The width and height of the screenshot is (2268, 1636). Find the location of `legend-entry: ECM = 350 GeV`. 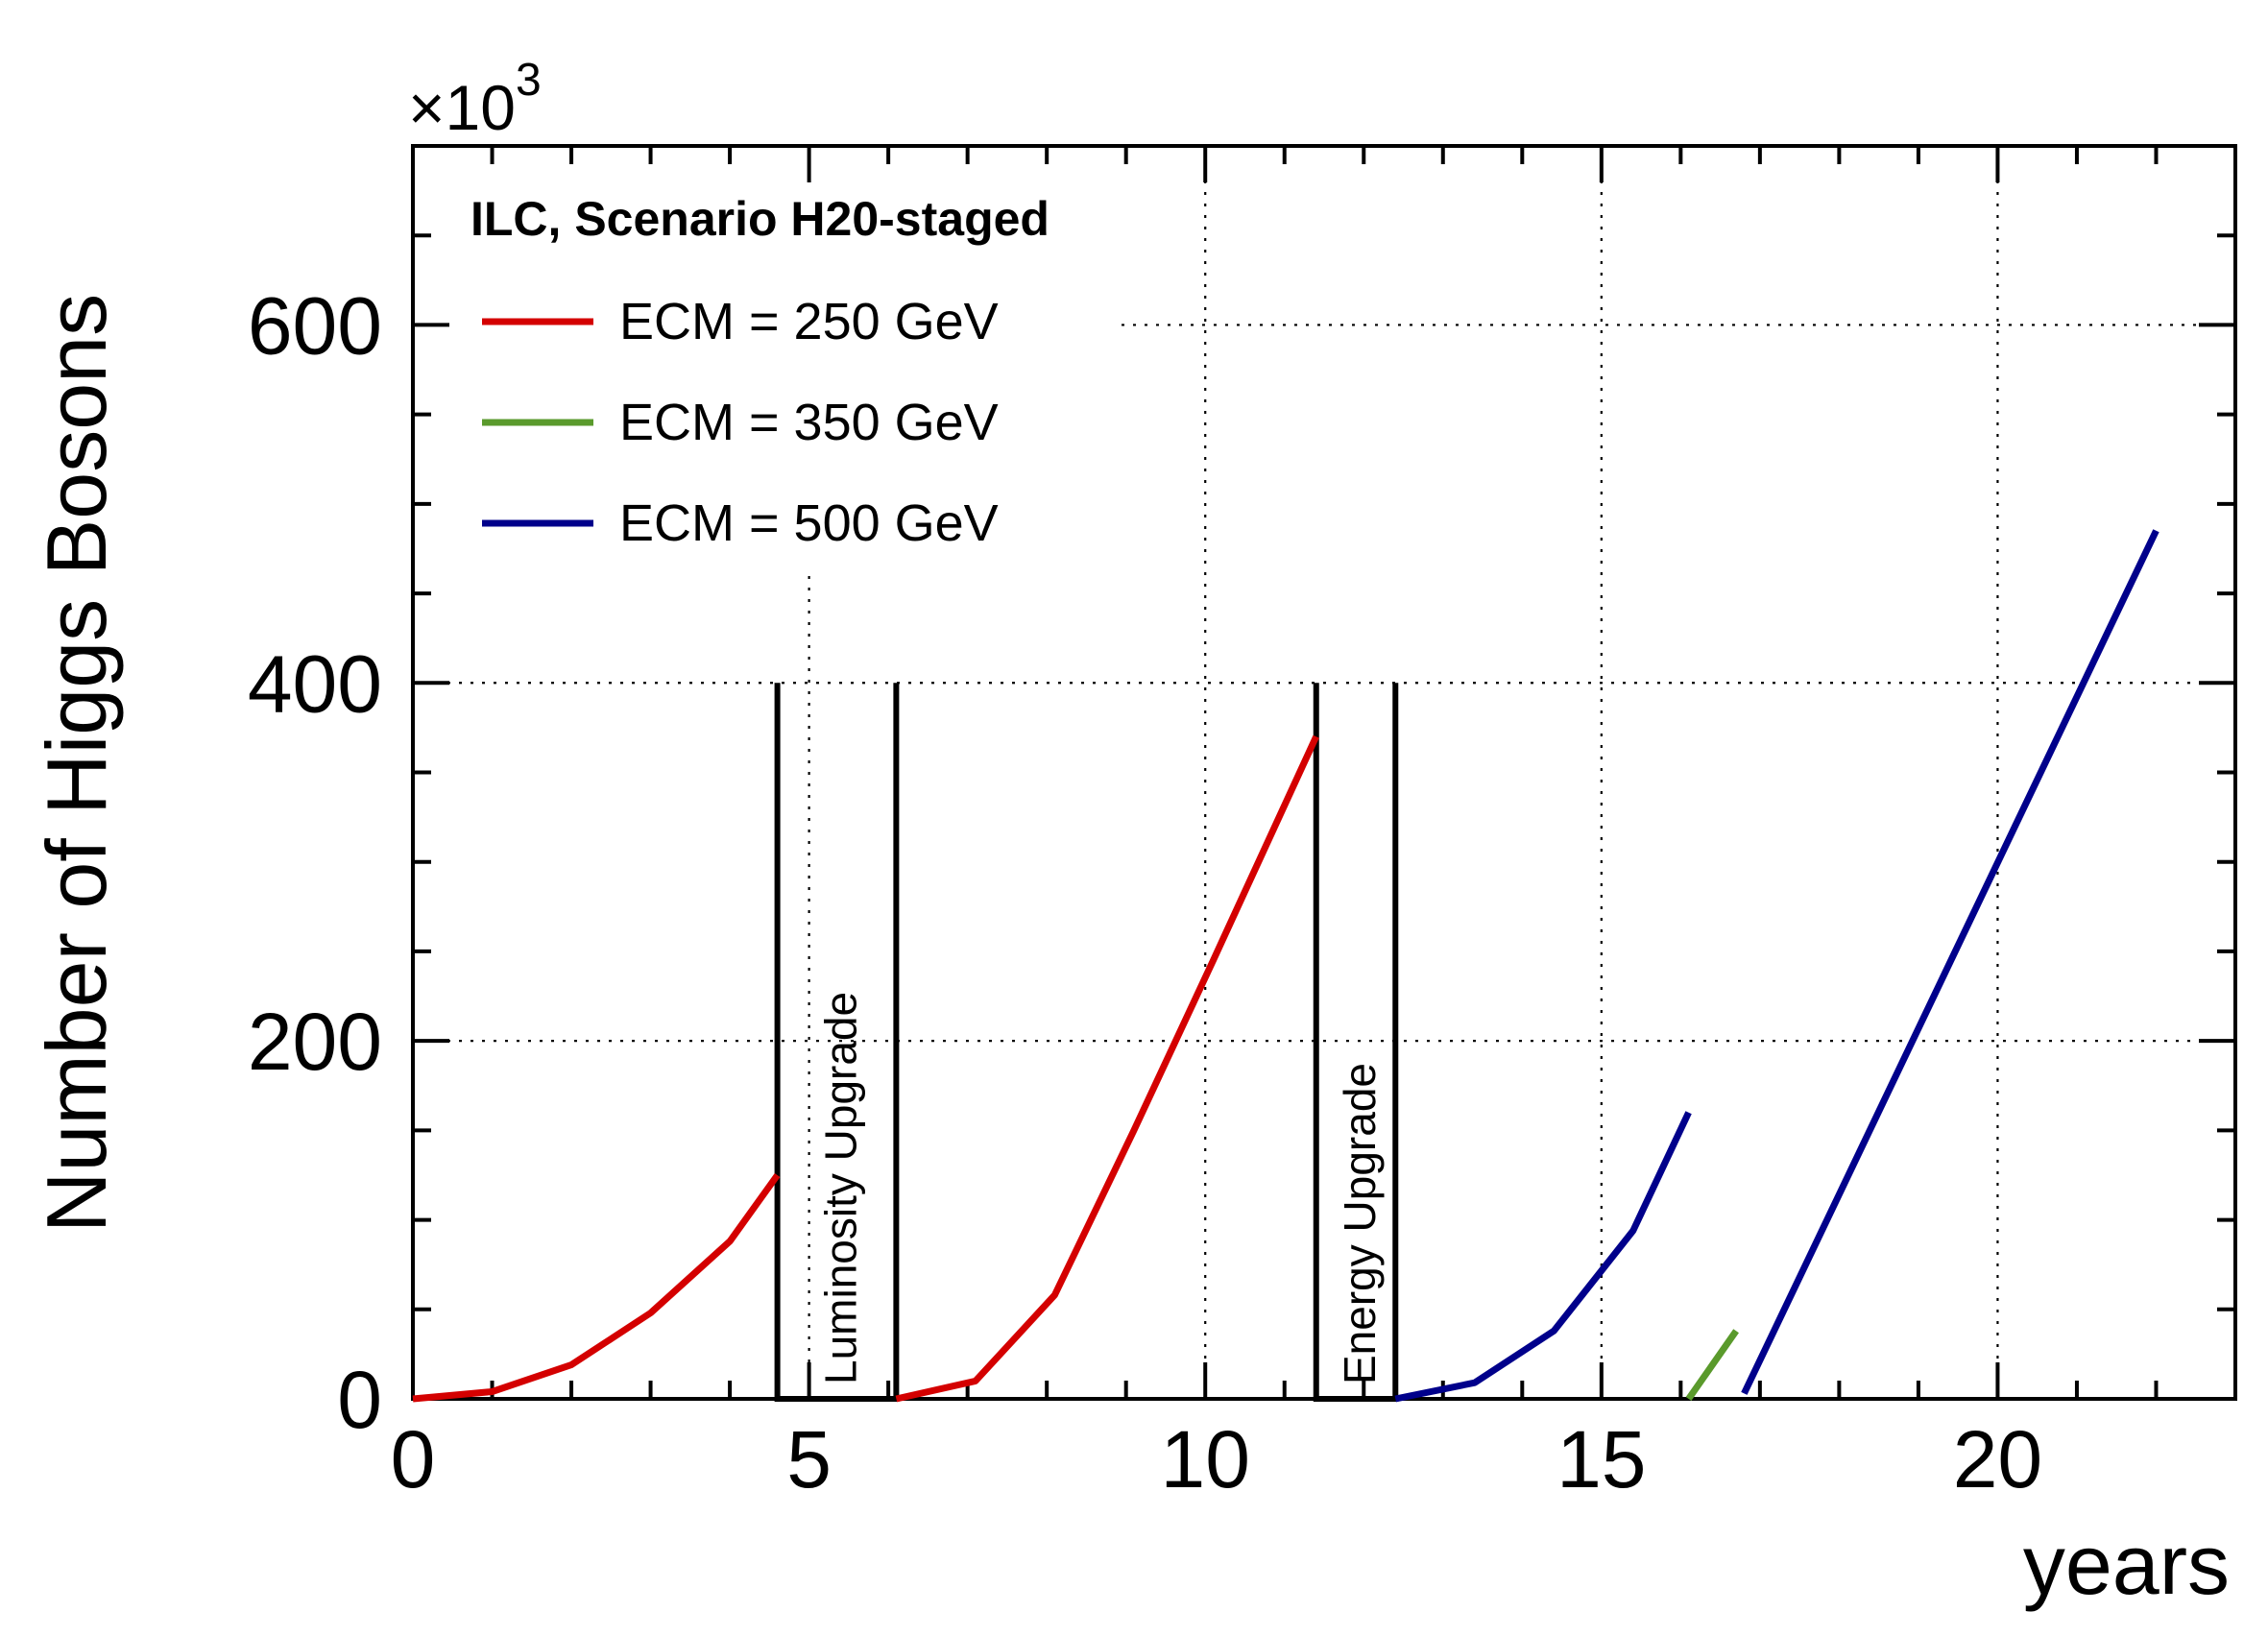

legend-entry: ECM = 350 GeV is located at coordinates (809, 422).